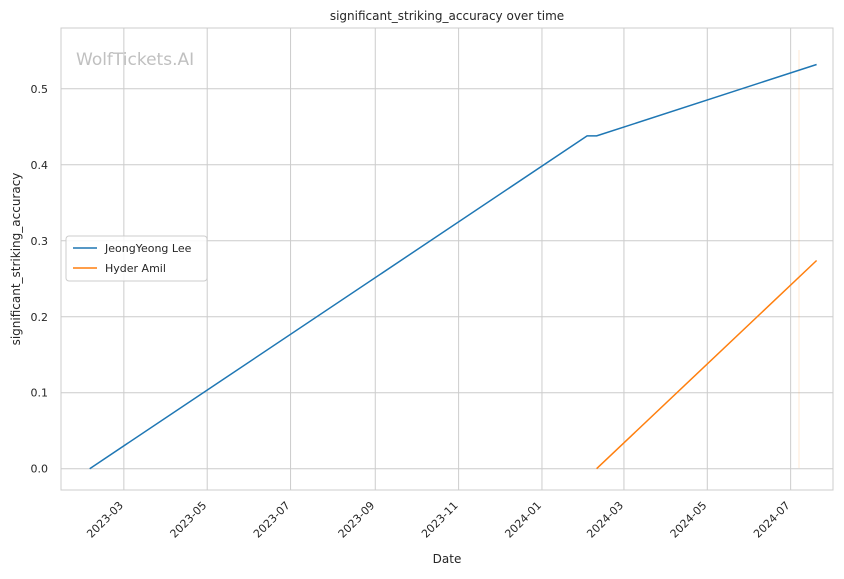  I want to click on x-axis-label: Date, so click(447, 559).